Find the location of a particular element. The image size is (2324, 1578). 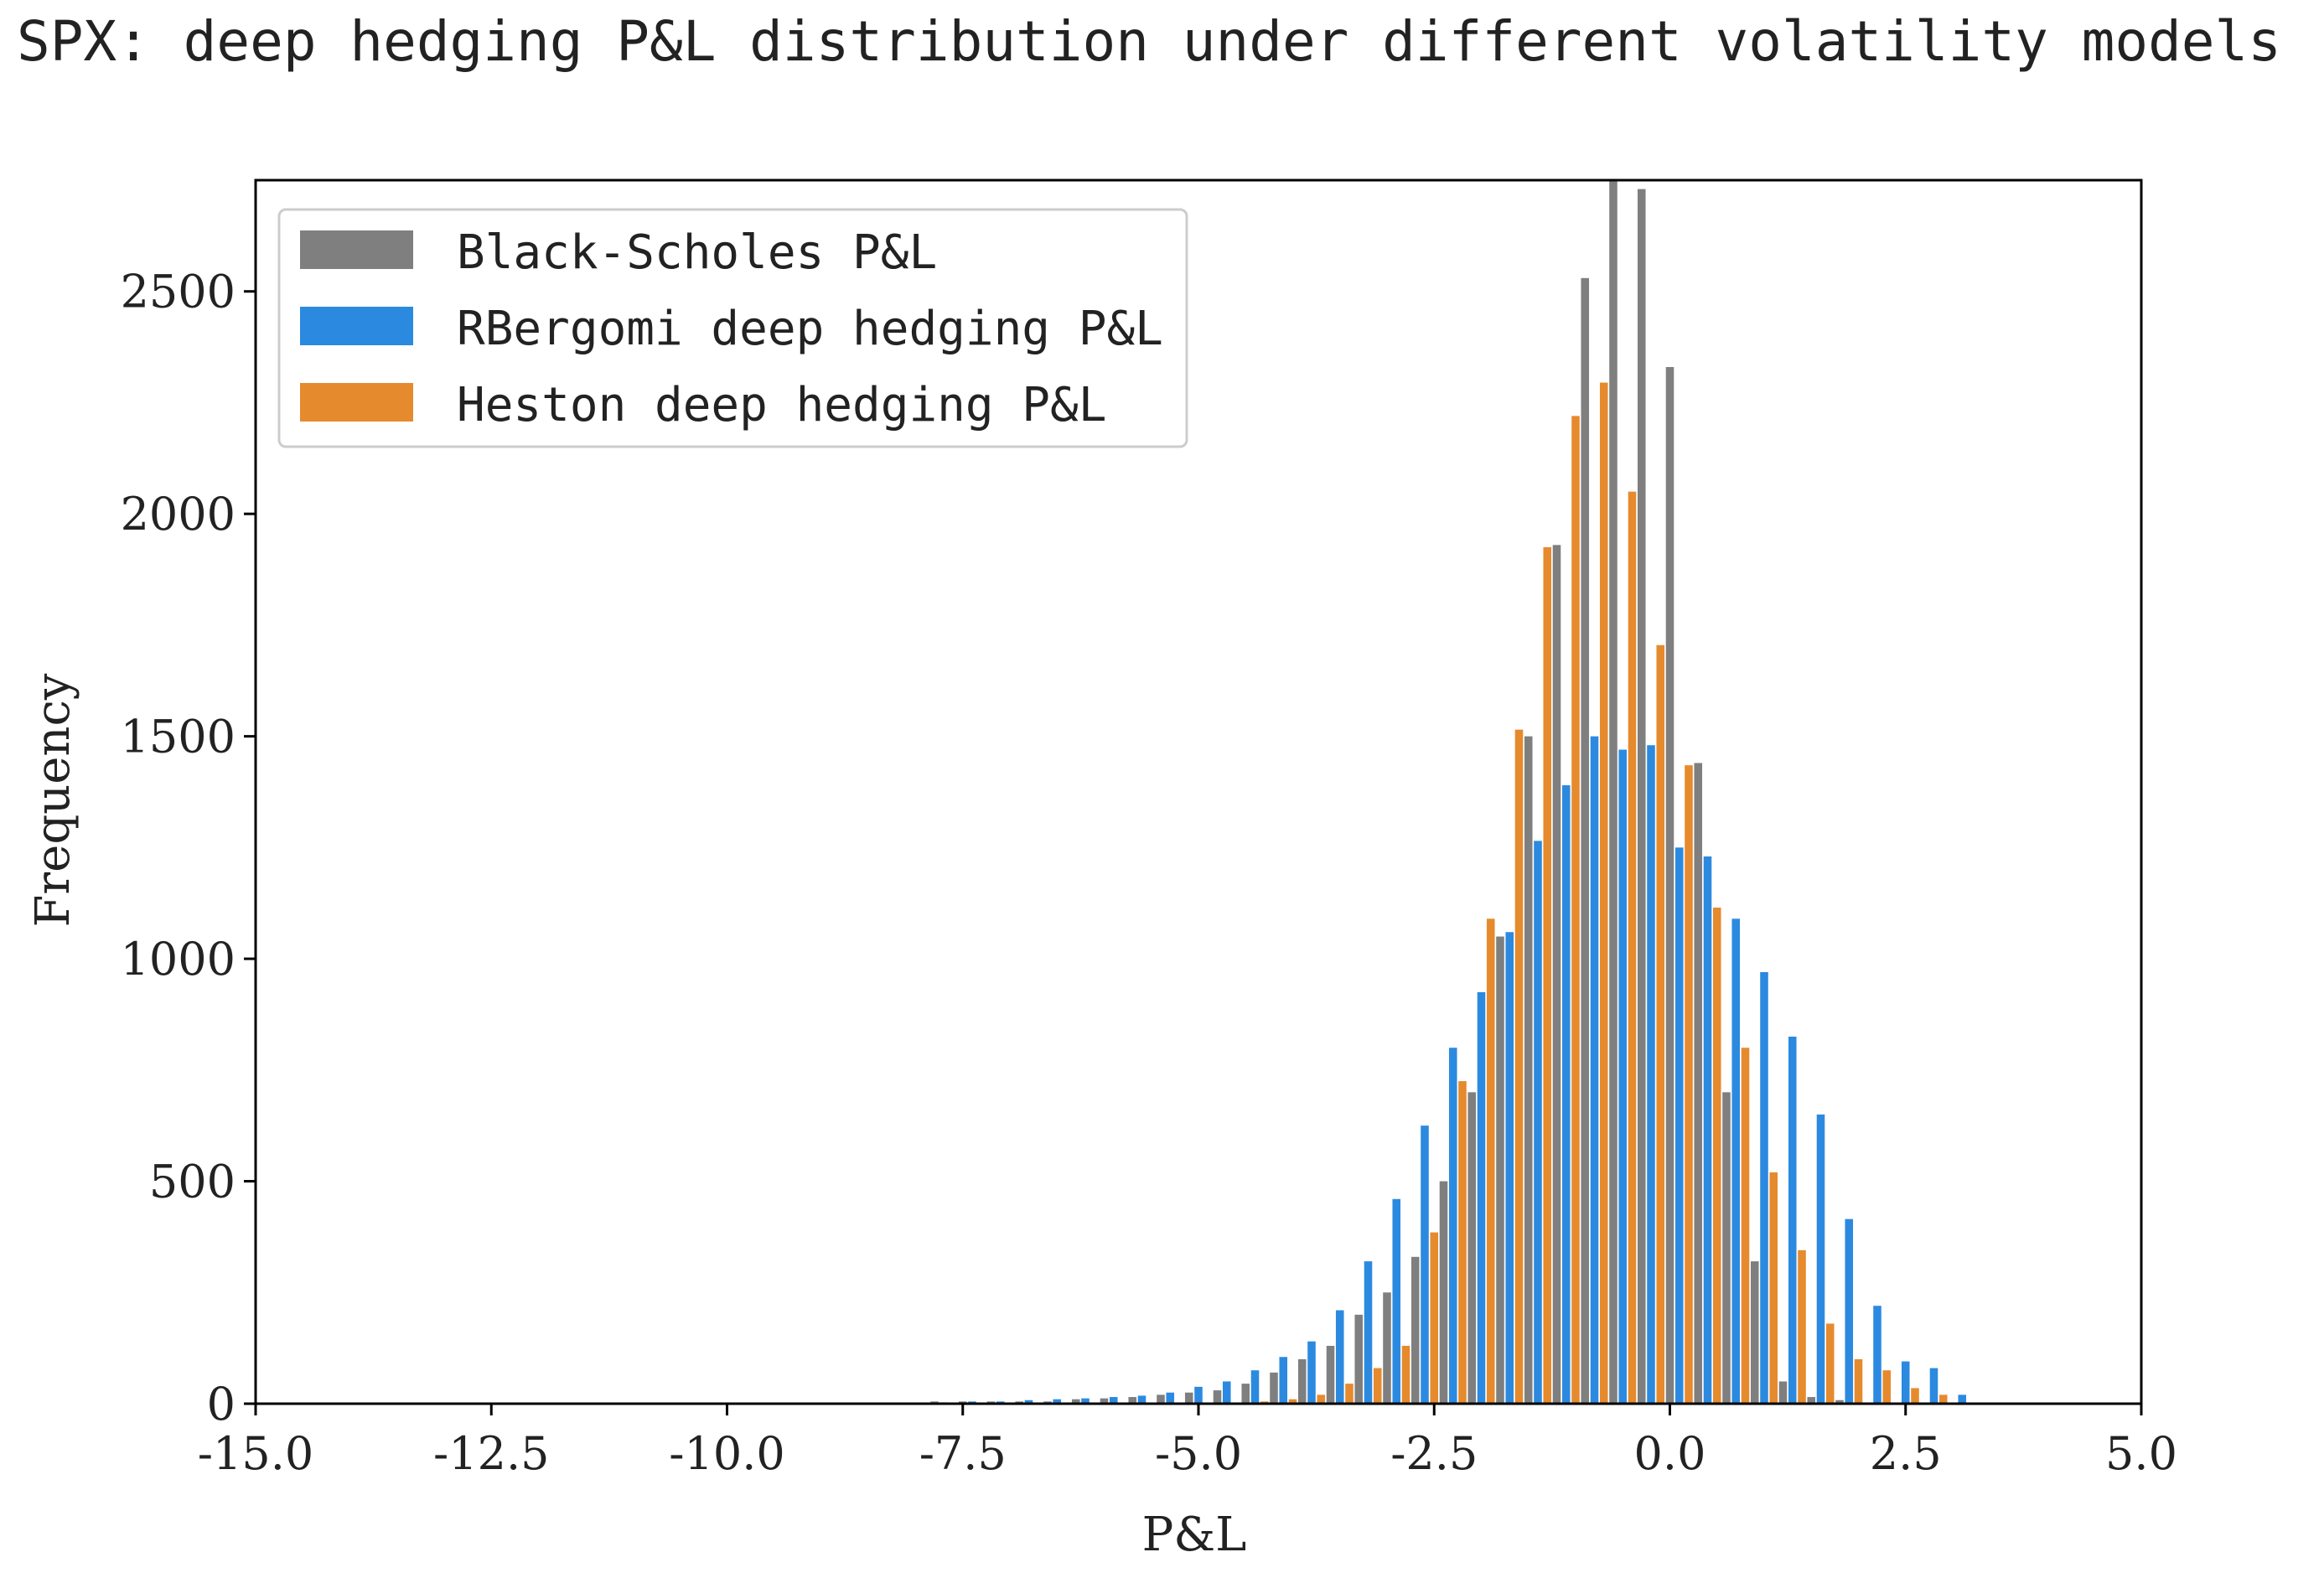

x-tick-label: -15.0 is located at coordinates (255, 1453).